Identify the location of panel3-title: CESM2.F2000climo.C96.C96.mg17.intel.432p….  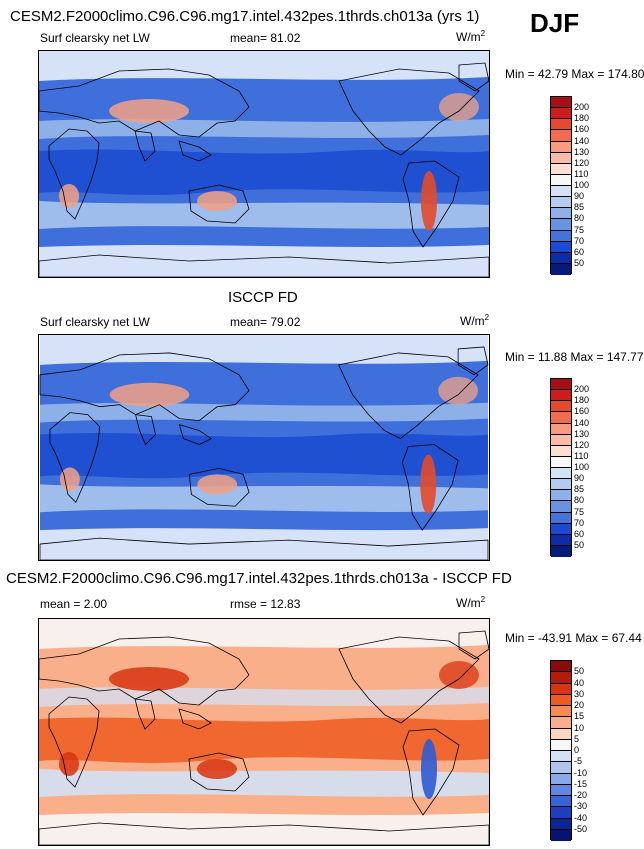
(259, 578).